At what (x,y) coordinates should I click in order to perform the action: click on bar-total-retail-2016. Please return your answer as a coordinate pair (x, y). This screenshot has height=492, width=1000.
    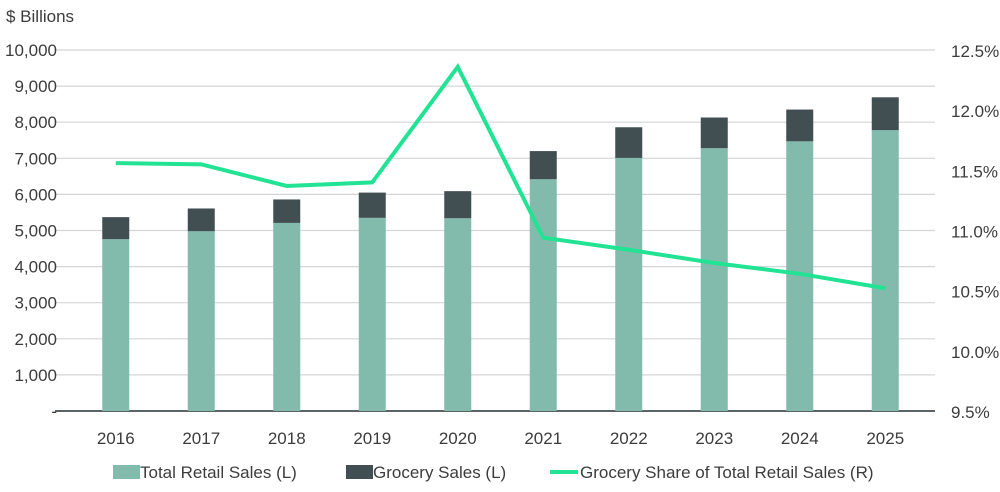
    Looking at the image, I should click on (115, 325).